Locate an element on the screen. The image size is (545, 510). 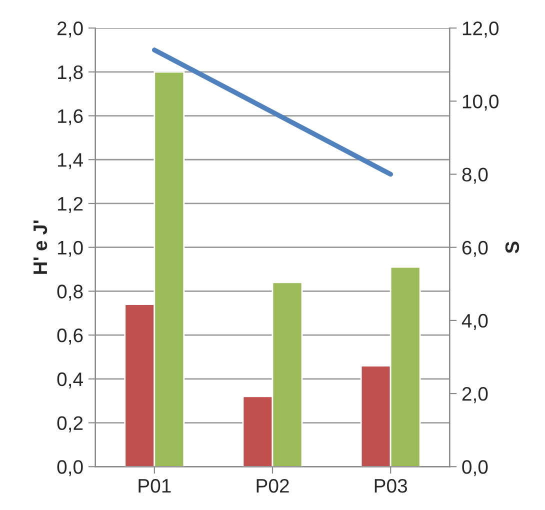
y-axis-title: H' e J' is located at coordinates (41, 247).